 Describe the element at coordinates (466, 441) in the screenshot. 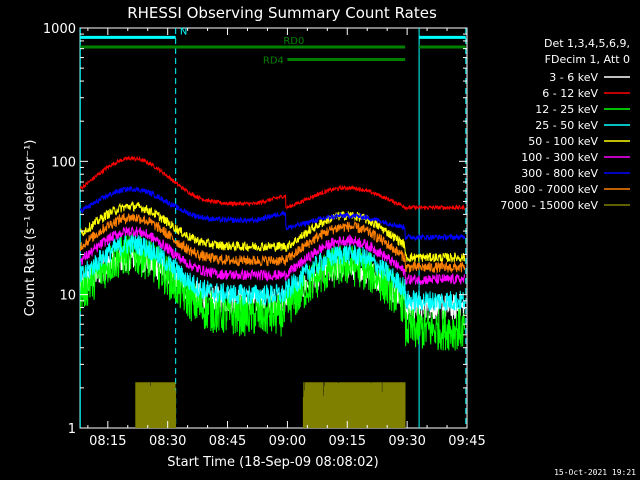

I see `x-tick-label-6: 09:45` at that location.